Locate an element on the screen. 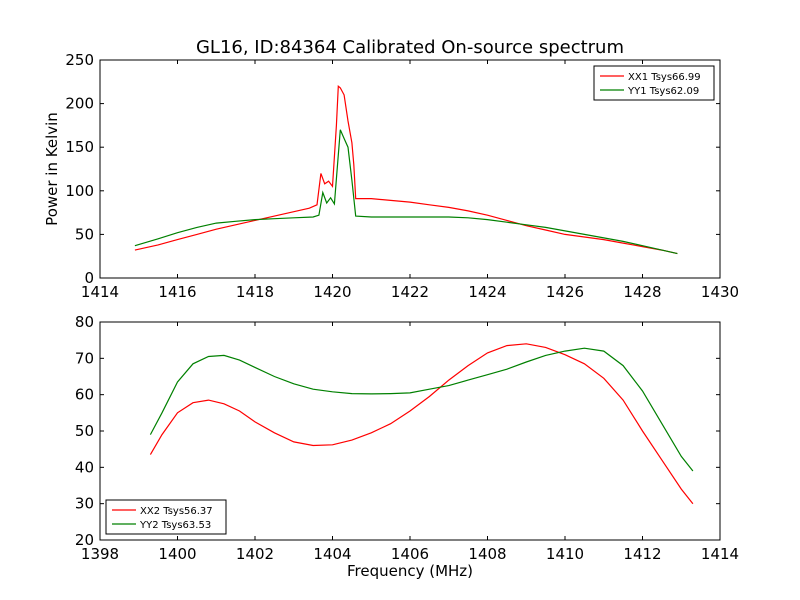  top-y-axis-label: Power in Kelvin is located at coordinates (52, 169).